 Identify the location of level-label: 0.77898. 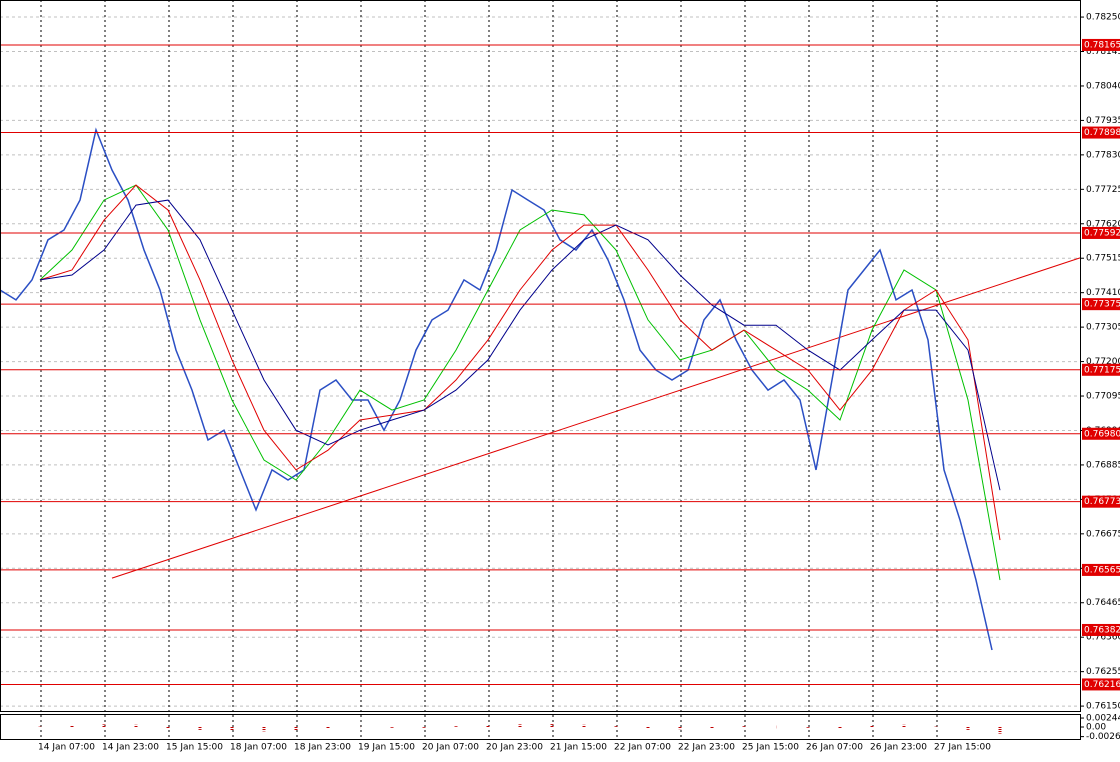
(1102, 133).